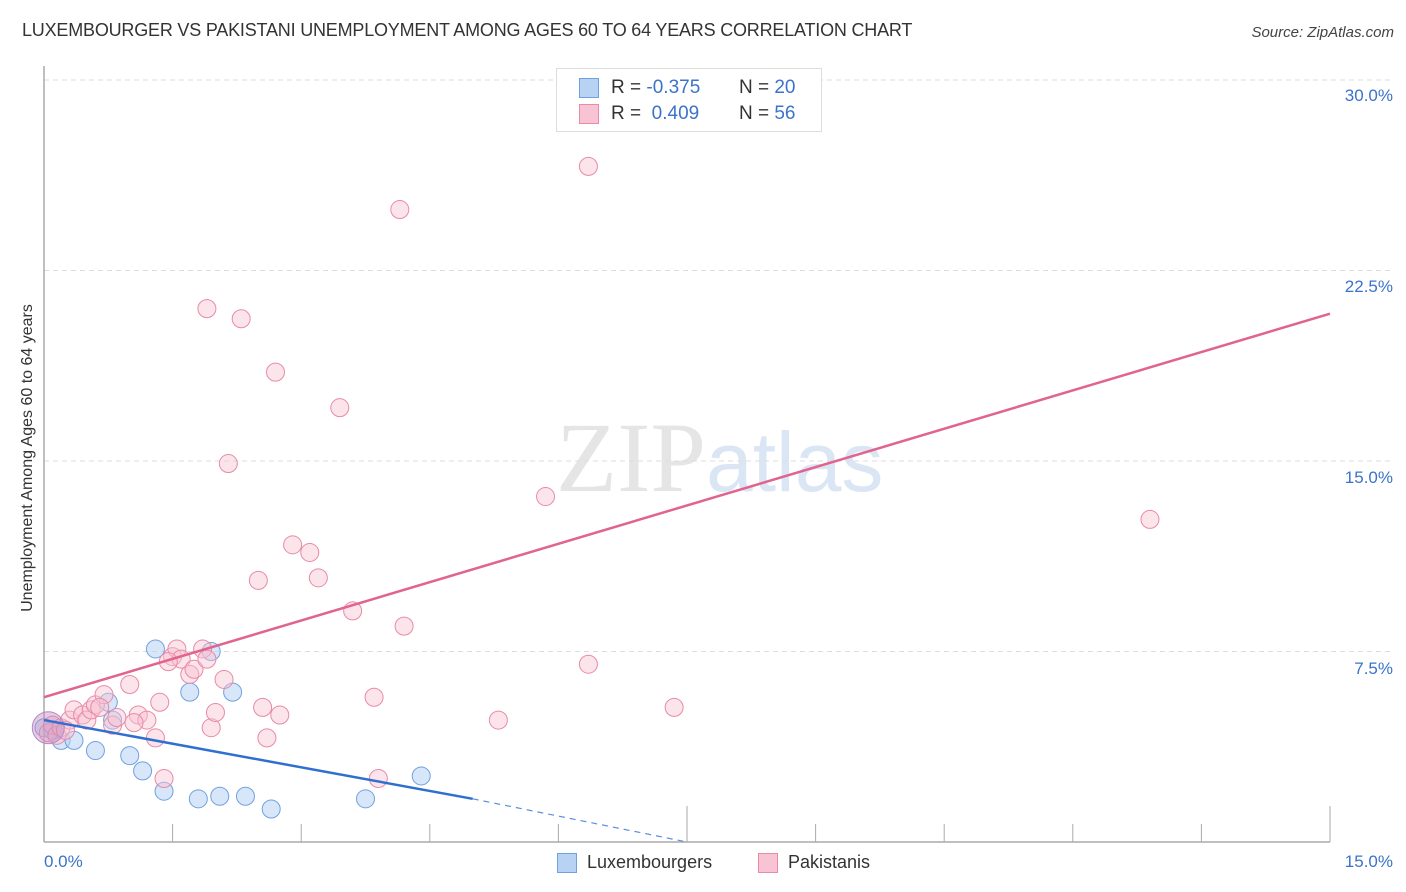  Describe the element at coordinates (785, 87) in the screenshot. I see `n-value: 20` at that location.